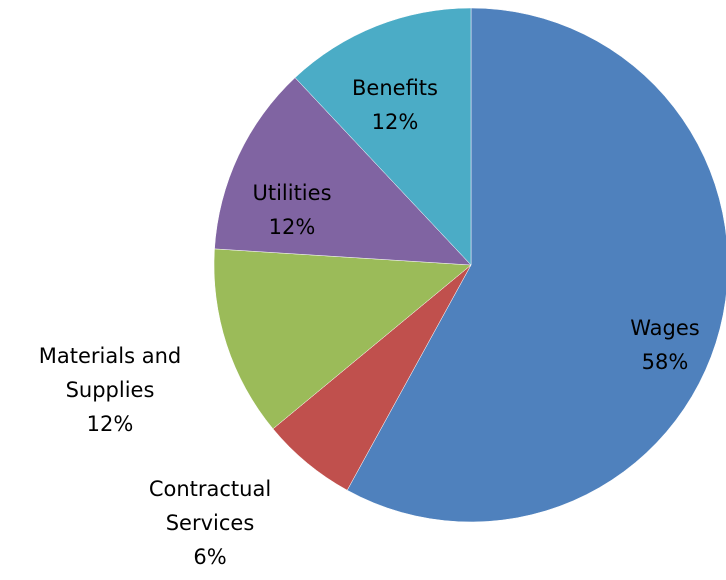 This screenshot has height=580, width=726. I want to click on category-label: Benefits, so click(395, 88).